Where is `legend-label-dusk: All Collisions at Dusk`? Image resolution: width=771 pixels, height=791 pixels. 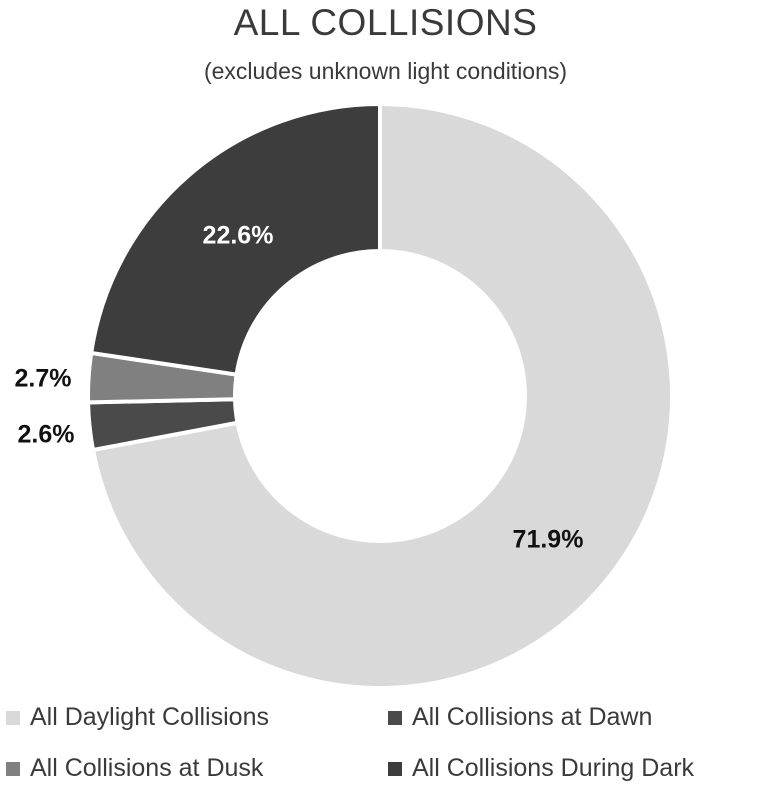
legend-label-dusk: All Collisions at Dusk is located at coordinates (147, 768).